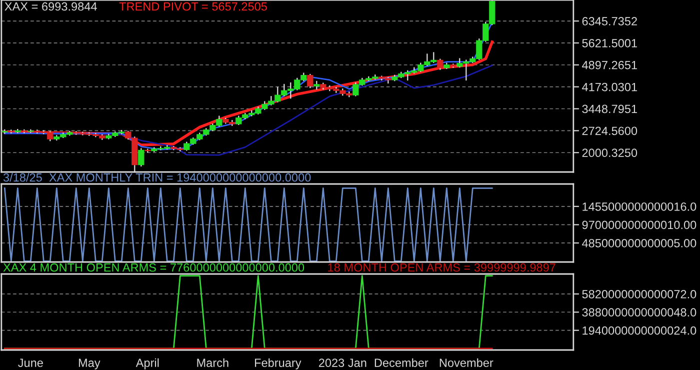 The width and height of the screenshot is (700, 370). What do you see at coordinates (639, 206) in the screenshot?
I see `y-tick-label: 1455000000000016.0` at bounding box center [639, 206].